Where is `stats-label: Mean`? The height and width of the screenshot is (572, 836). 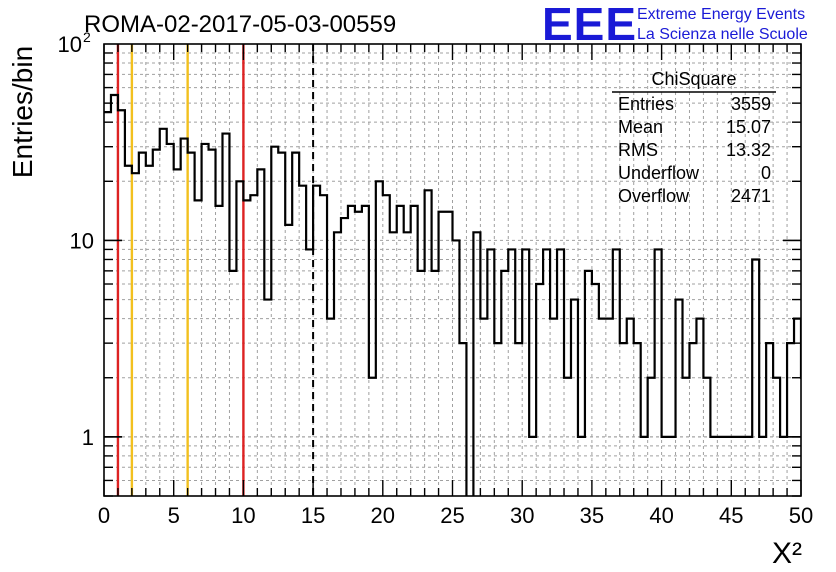
stats-label: Mean is located at coordinates (640, 127).